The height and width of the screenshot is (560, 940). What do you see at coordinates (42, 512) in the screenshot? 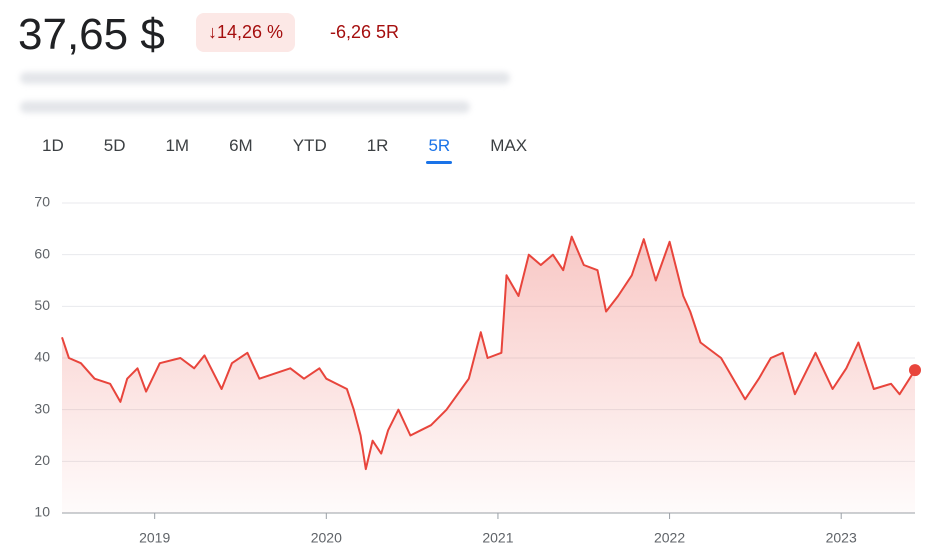
I see `y-tick-label: 10` at bounding box center [42, 512].